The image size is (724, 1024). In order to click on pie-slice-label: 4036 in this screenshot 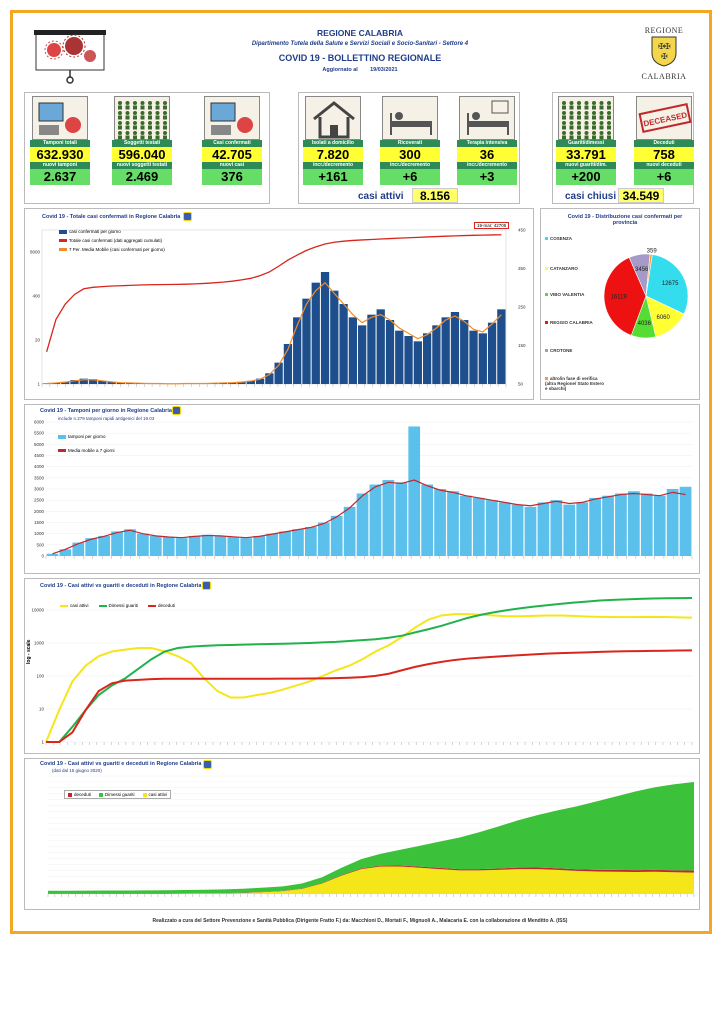, I will do `click(645, 324)`.